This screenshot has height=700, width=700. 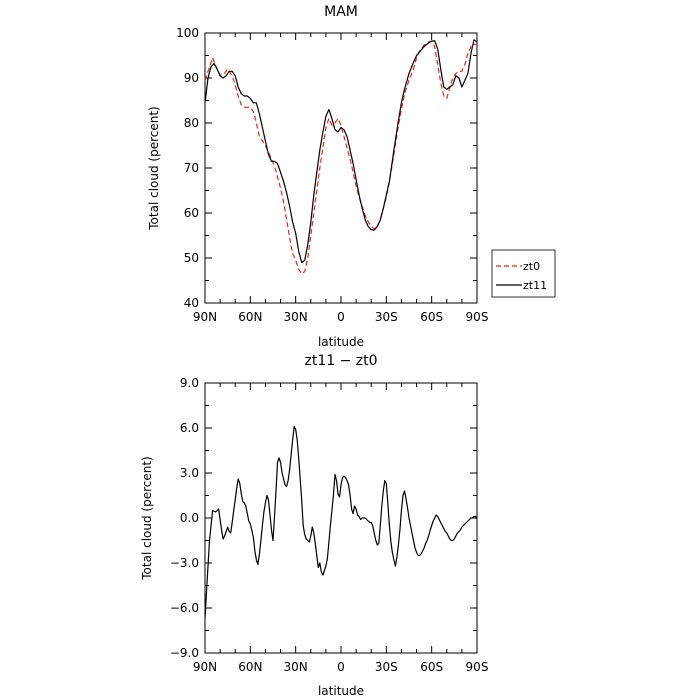 I want to click on panel-bottom-ytick-label: −6.0, so click(x=184, y=608).